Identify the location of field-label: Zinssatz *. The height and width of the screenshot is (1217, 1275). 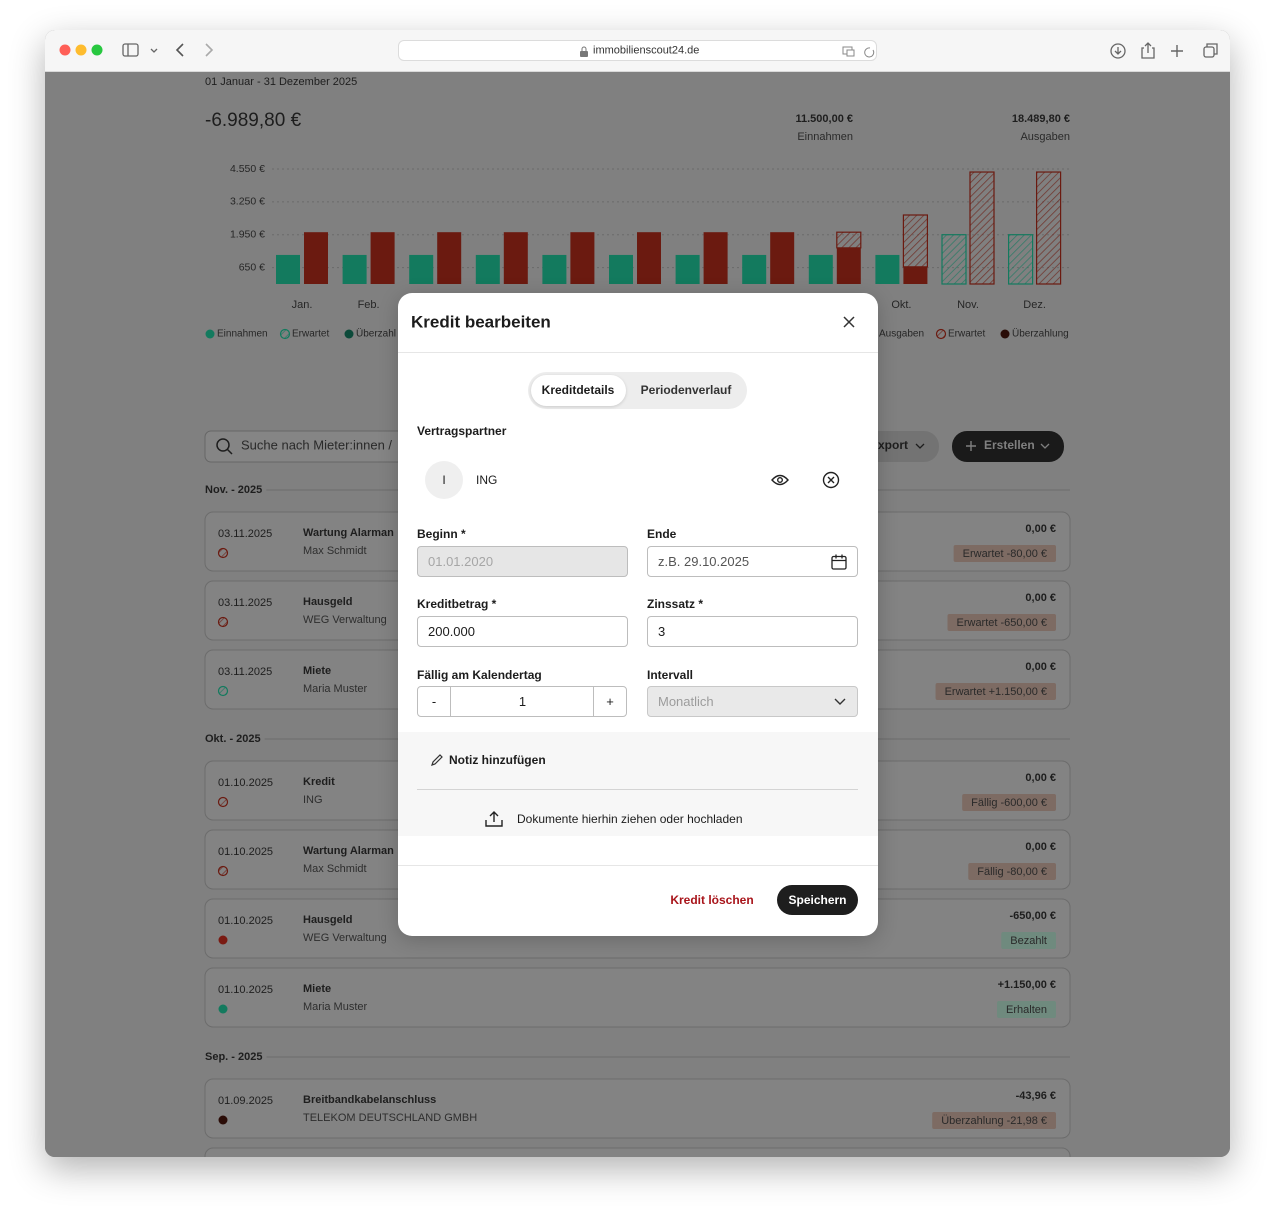
(675, 604).